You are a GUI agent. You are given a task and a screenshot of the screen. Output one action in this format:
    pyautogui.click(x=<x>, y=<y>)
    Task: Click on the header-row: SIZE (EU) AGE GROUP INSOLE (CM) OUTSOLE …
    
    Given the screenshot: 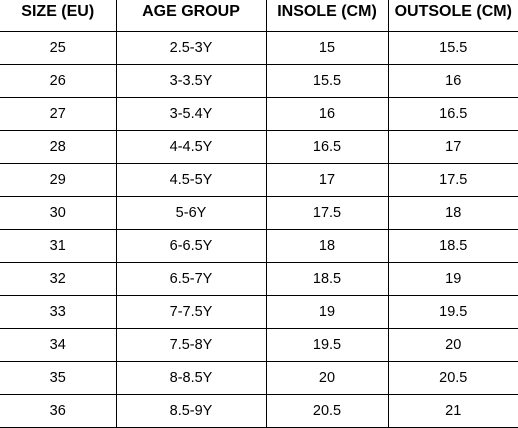 What is the action you would take?
    pyautogui.click(x=259, y=16)
    